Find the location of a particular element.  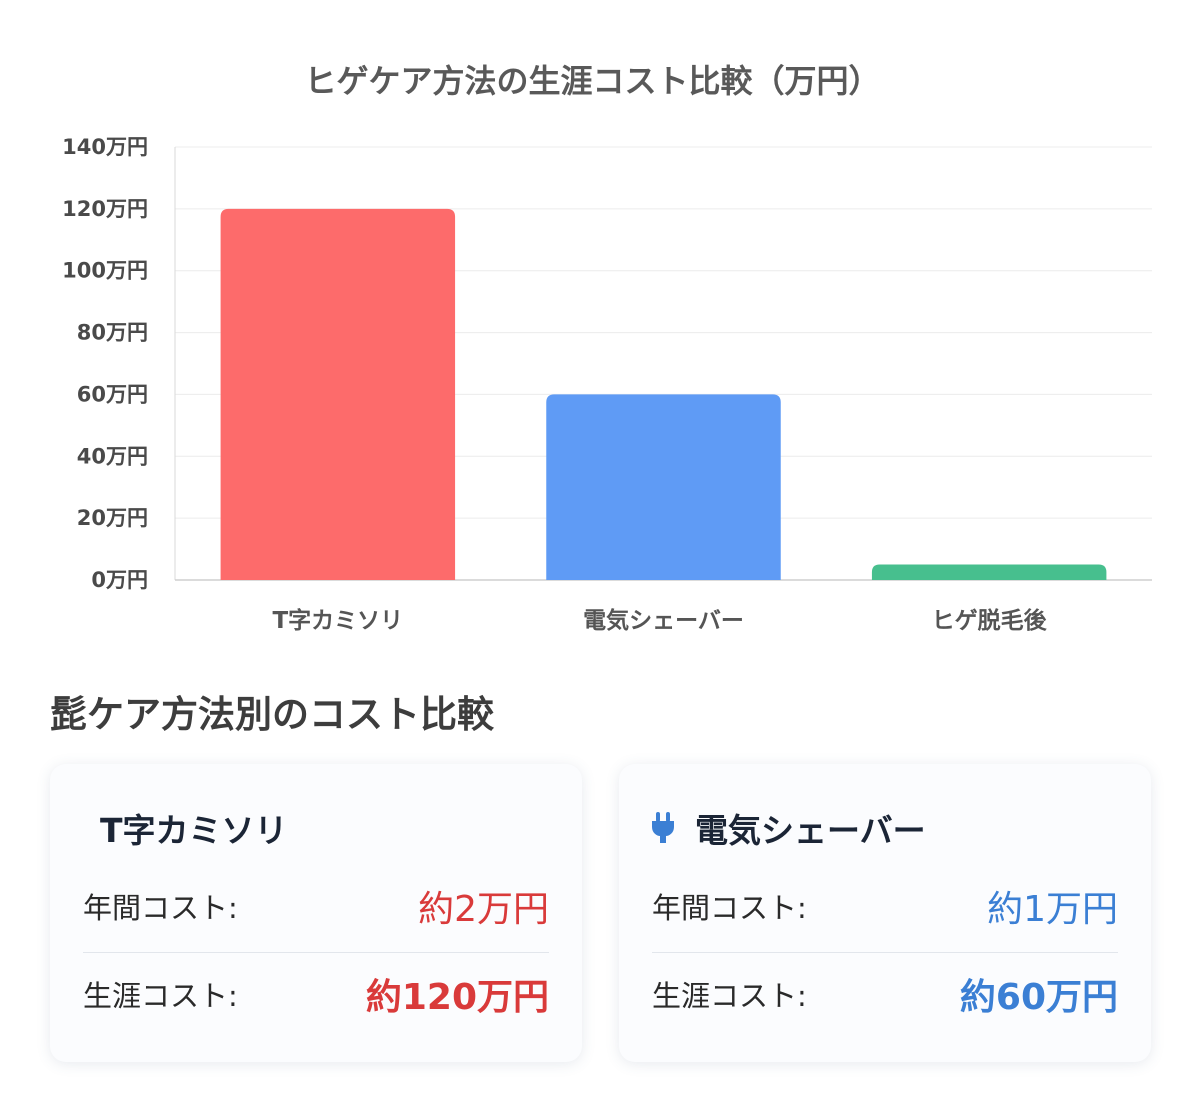

lifetime-cost-row: 生涯コスト: 約60万円 is located at coordinates (885, 996).